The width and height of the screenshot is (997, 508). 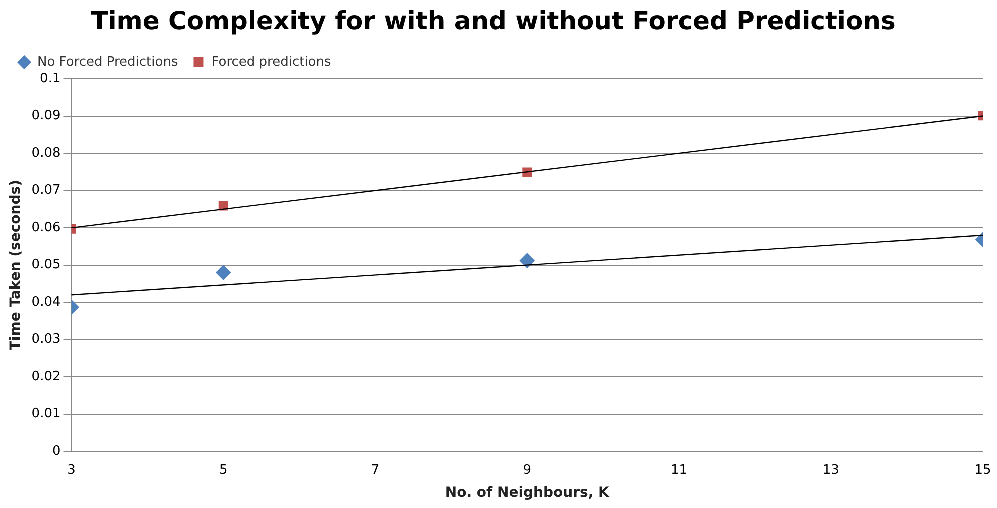 What do you see at coordinates (46, 414) in the screenshot?
I see `y-tick-label: 0.01` at bounding box center [46, 414].